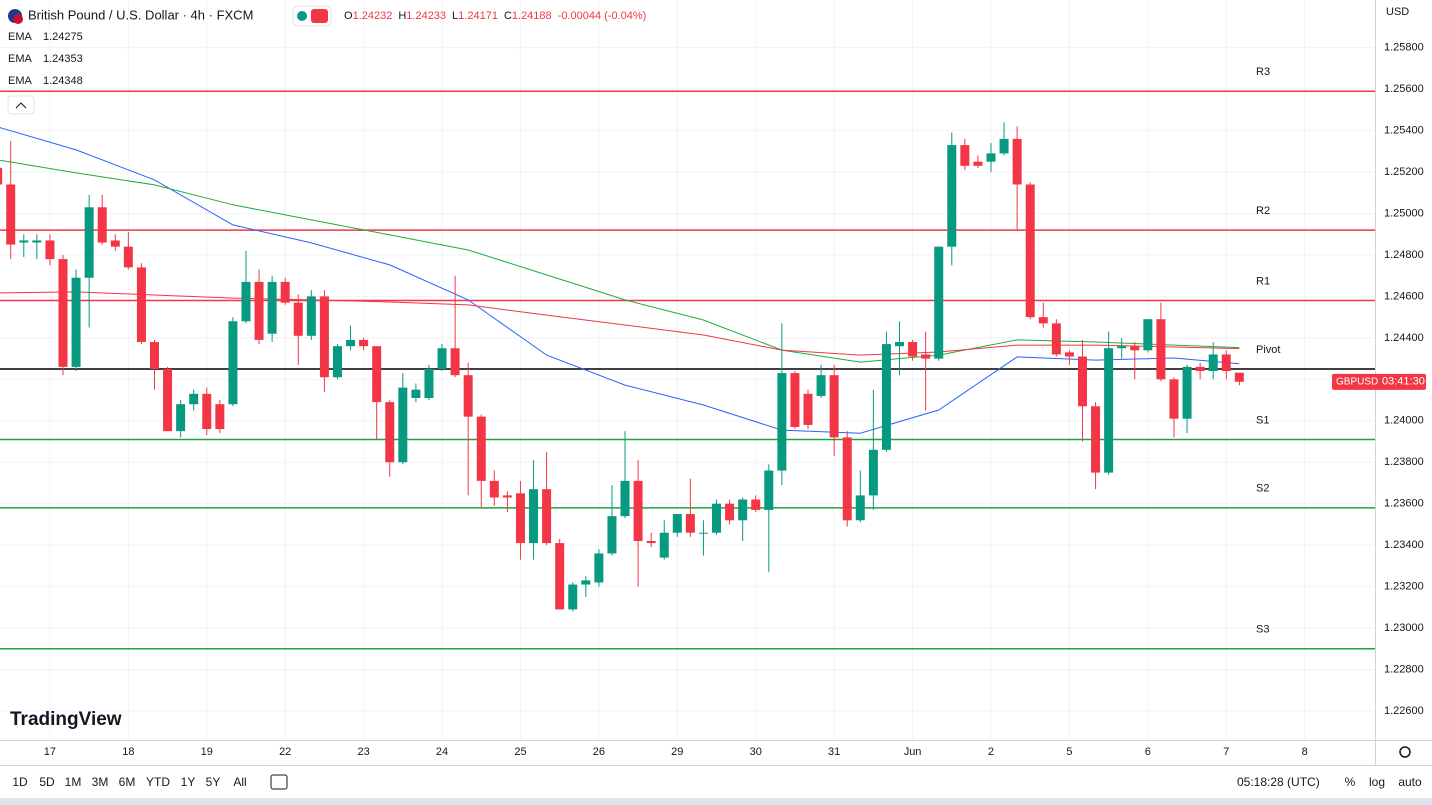  I want to click on x-tick-label: 7, so click(1226, 752).